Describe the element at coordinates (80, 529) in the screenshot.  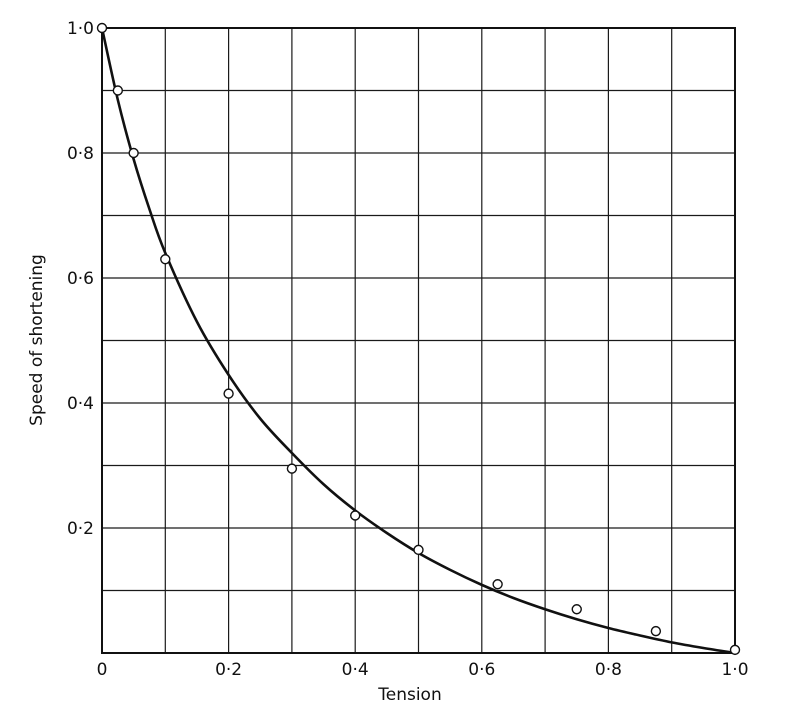
I see `y-tick-label: 0·2` at that location.